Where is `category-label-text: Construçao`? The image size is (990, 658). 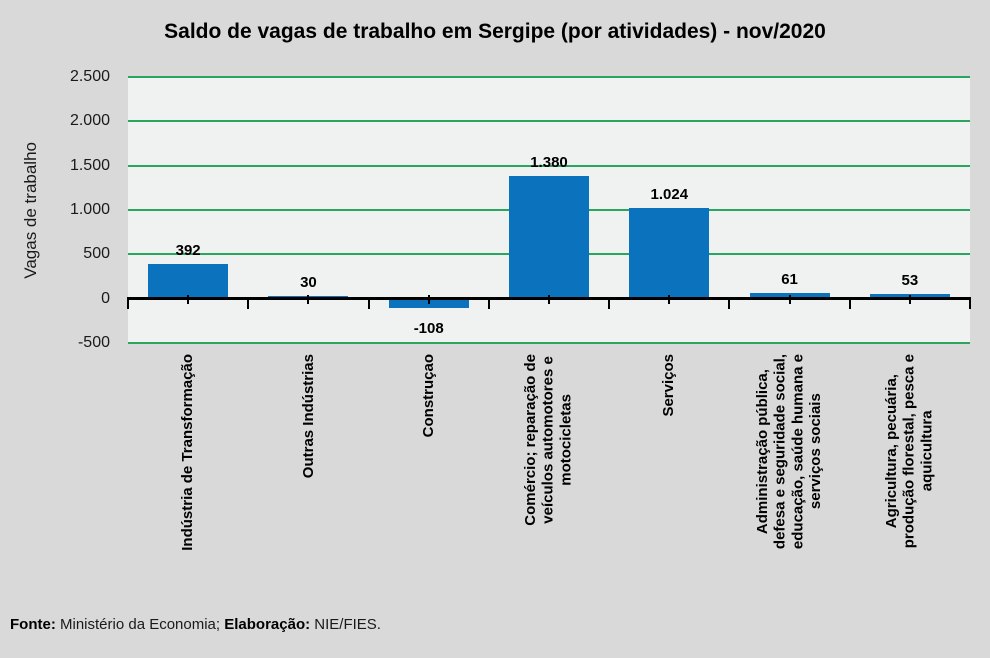
category-label-text: Construçao is located at coordinates (428, 396).